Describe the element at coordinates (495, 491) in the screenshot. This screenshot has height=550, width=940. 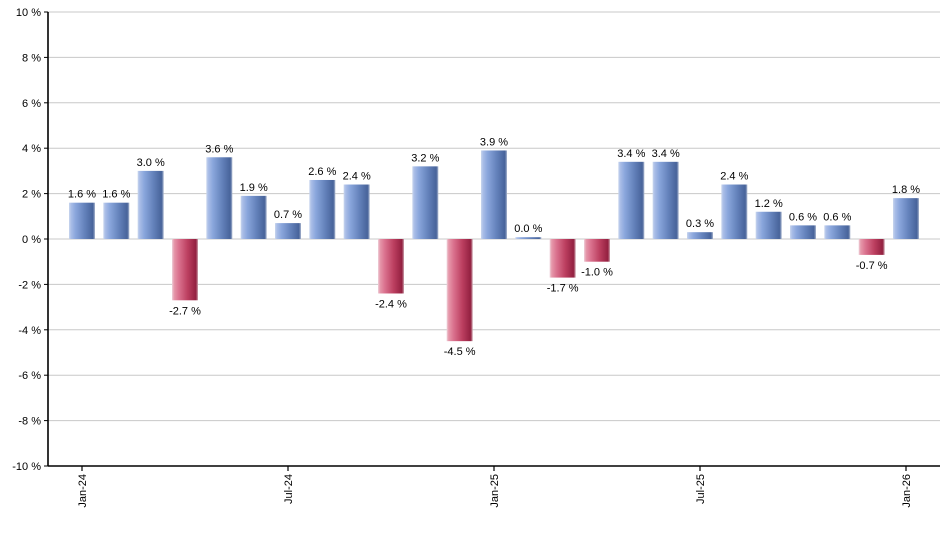
I see `x-axis-label: Jan-25` at that location.